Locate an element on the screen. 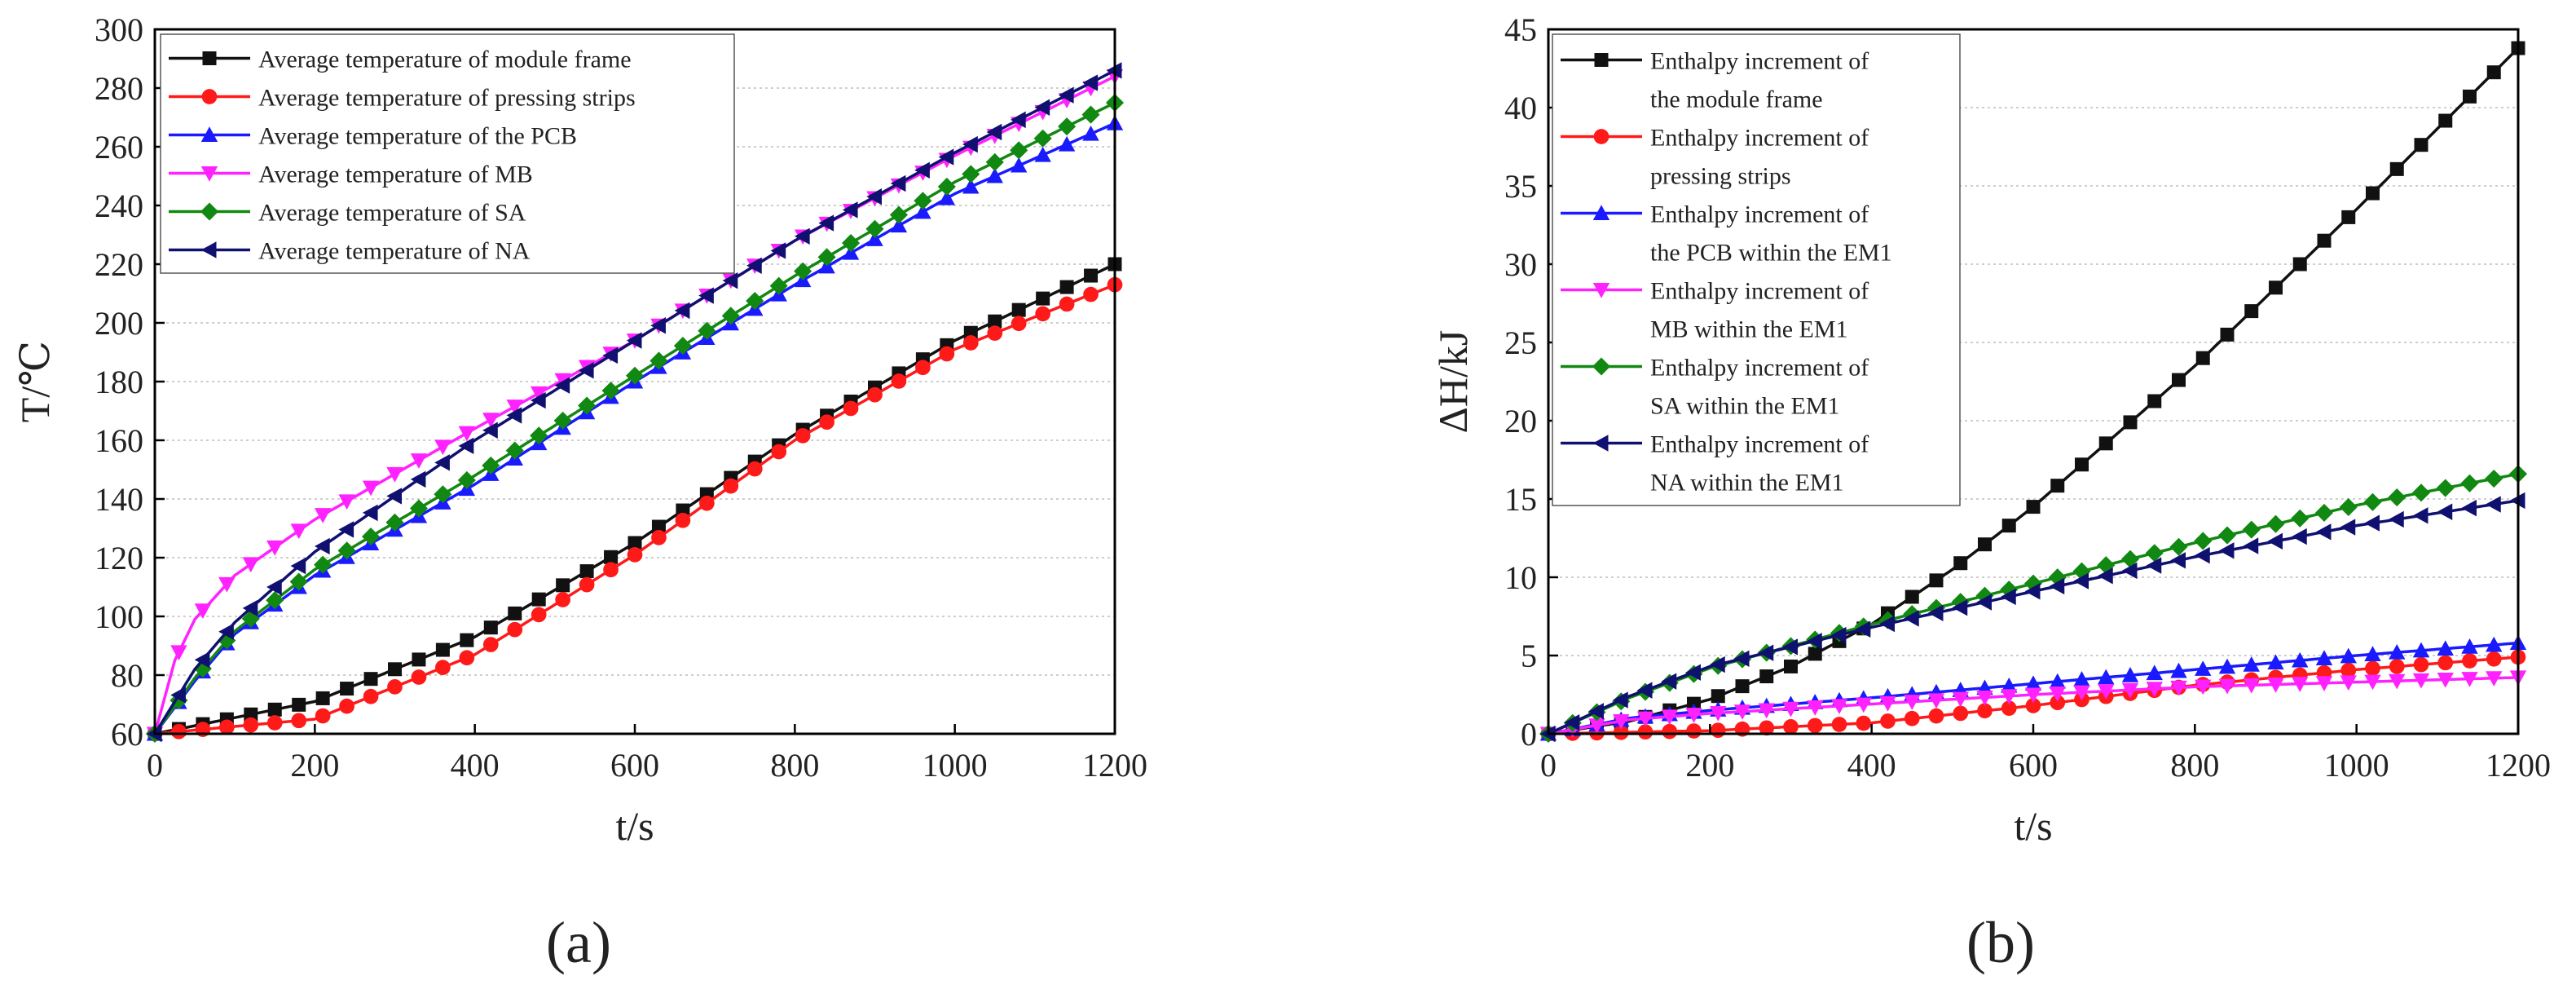  panel-a-legend-label-line: Average temperature of module frame is located at coordinates (445, 59).